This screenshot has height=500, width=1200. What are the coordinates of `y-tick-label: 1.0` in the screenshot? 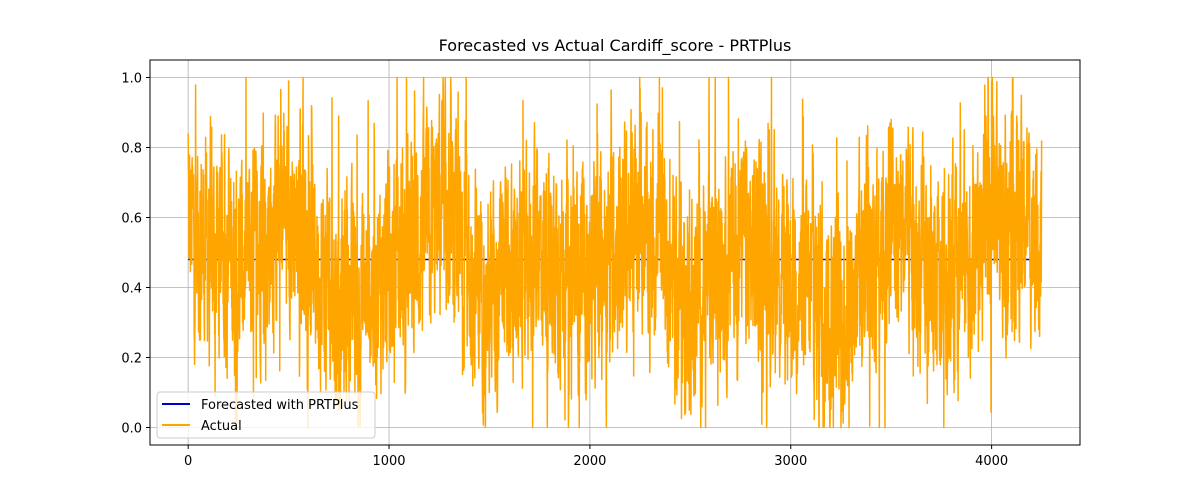 It's located at (131, 79).